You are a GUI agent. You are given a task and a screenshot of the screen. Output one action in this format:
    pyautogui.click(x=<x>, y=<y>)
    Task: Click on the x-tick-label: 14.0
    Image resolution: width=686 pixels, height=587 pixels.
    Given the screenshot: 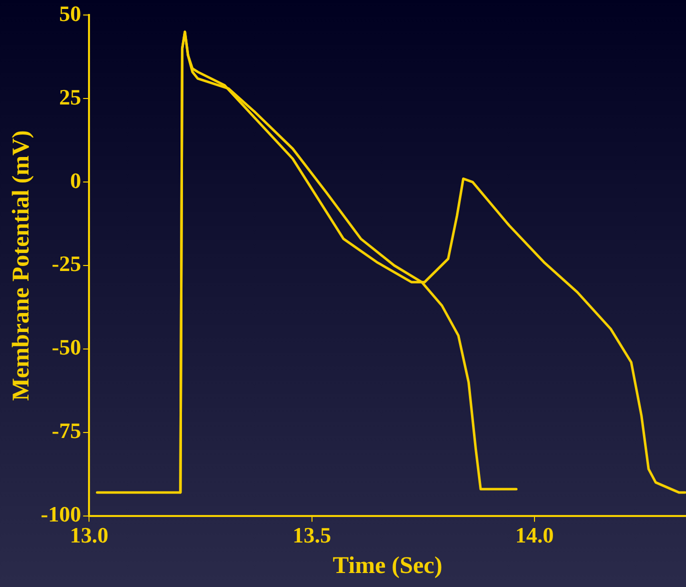 What is the action you would take?
    pyautogui.click(x=534, y=535)
    